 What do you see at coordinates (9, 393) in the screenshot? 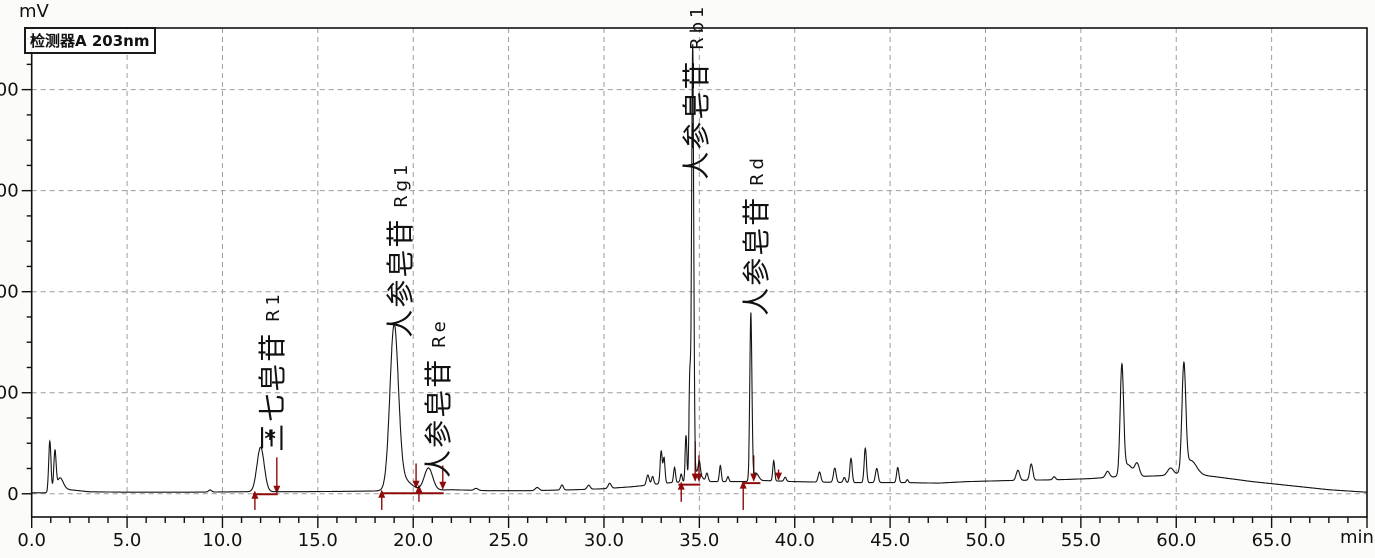
I see `y-tick-label: 100` at bounding box center [9, 393].